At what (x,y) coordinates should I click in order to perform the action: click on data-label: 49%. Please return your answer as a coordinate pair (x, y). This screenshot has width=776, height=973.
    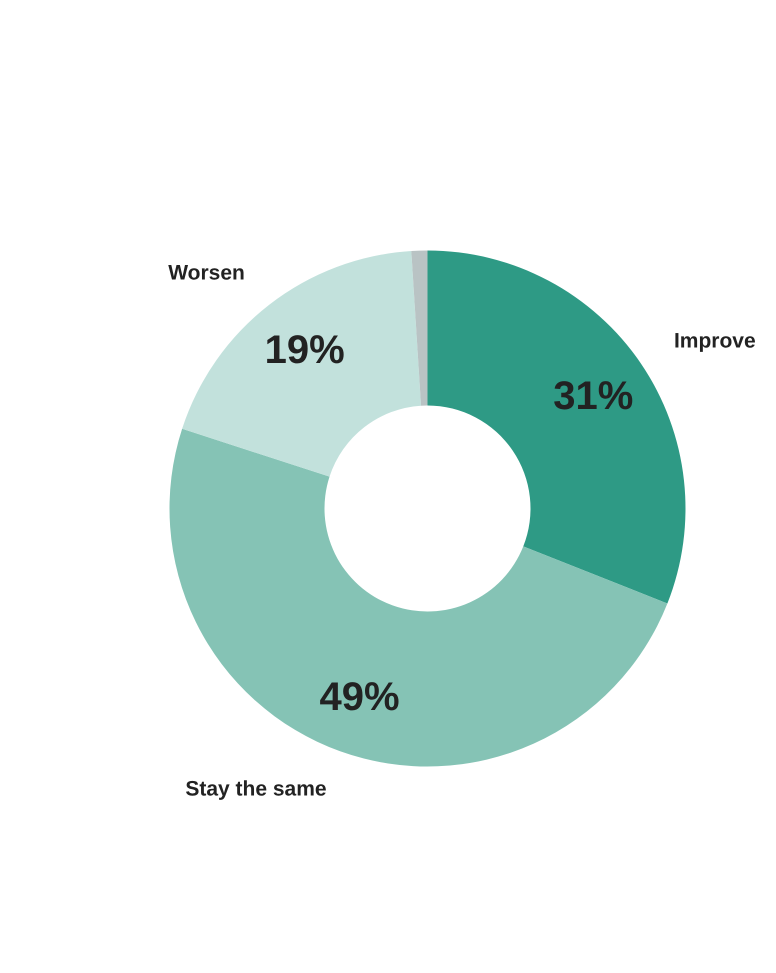
    Looking at the image, I should click on (360, 697).